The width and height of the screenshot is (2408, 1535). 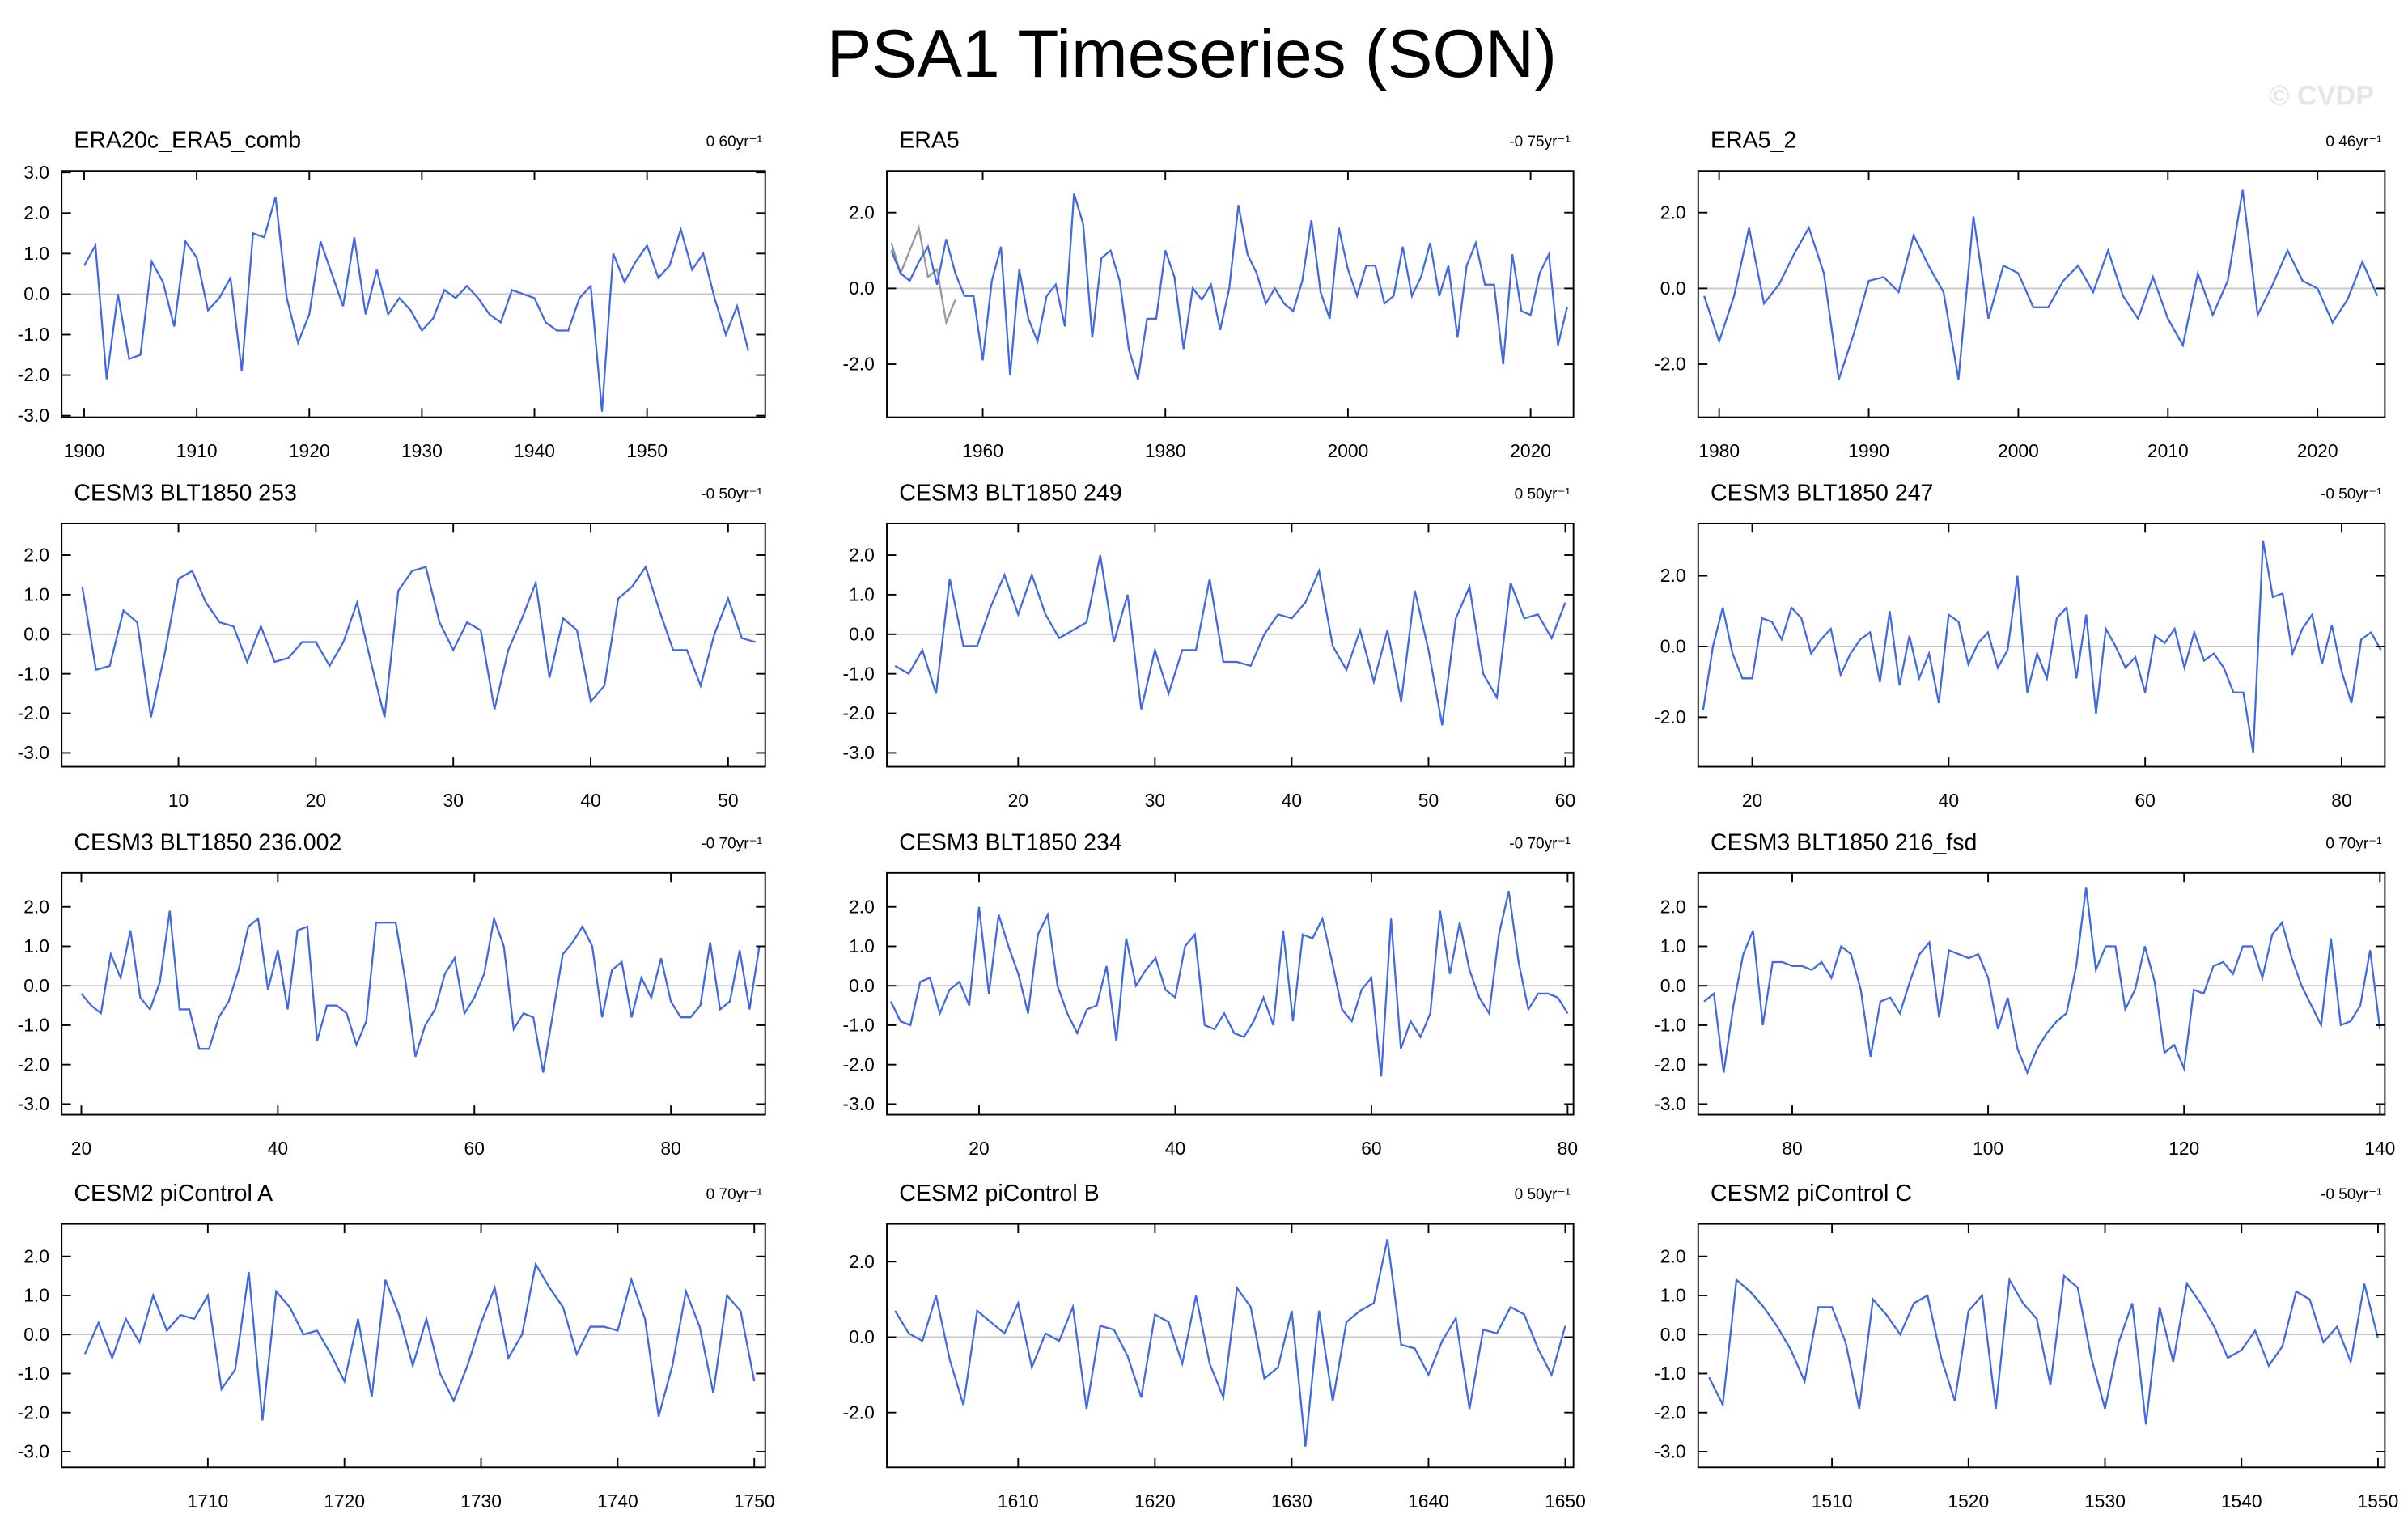 What do you see at coordinates (1155, 1501) in the screenshot?
I see `x-tick-label: 1620` at bounding box center [1155, 1501].